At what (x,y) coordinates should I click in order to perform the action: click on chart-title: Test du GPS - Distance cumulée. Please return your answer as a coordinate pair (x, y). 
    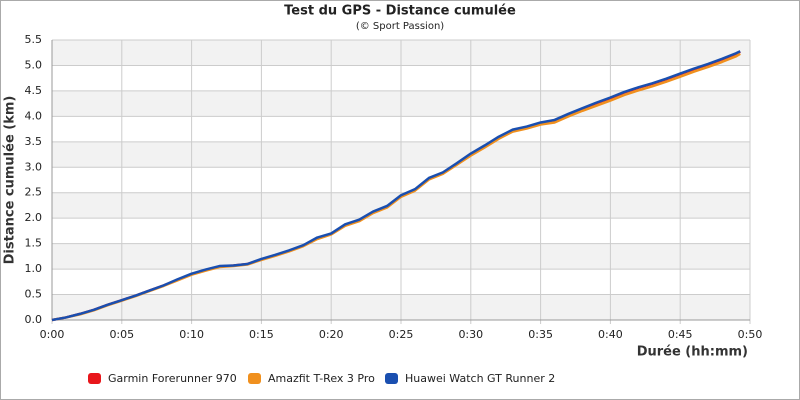
    Looking at the image, I should click on (400, 11).